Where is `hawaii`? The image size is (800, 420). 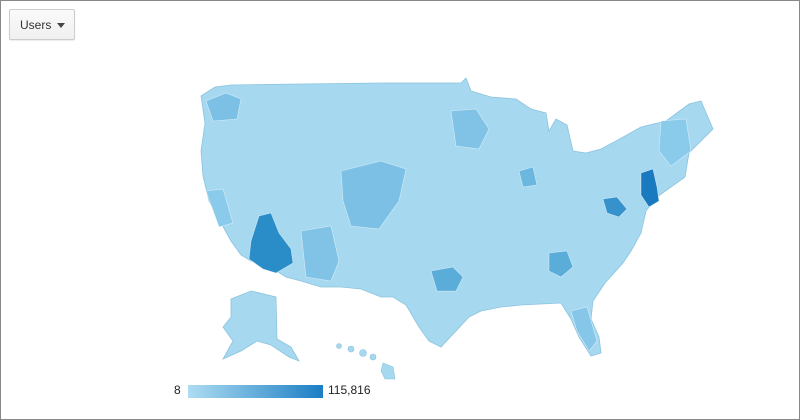
hawaii is located at coordinates (366, 361).